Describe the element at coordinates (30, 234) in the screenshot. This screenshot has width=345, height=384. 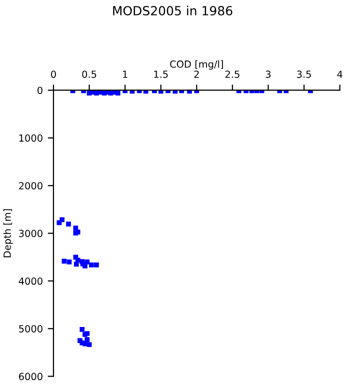
I see `y-tick-label: 3000` at that location.